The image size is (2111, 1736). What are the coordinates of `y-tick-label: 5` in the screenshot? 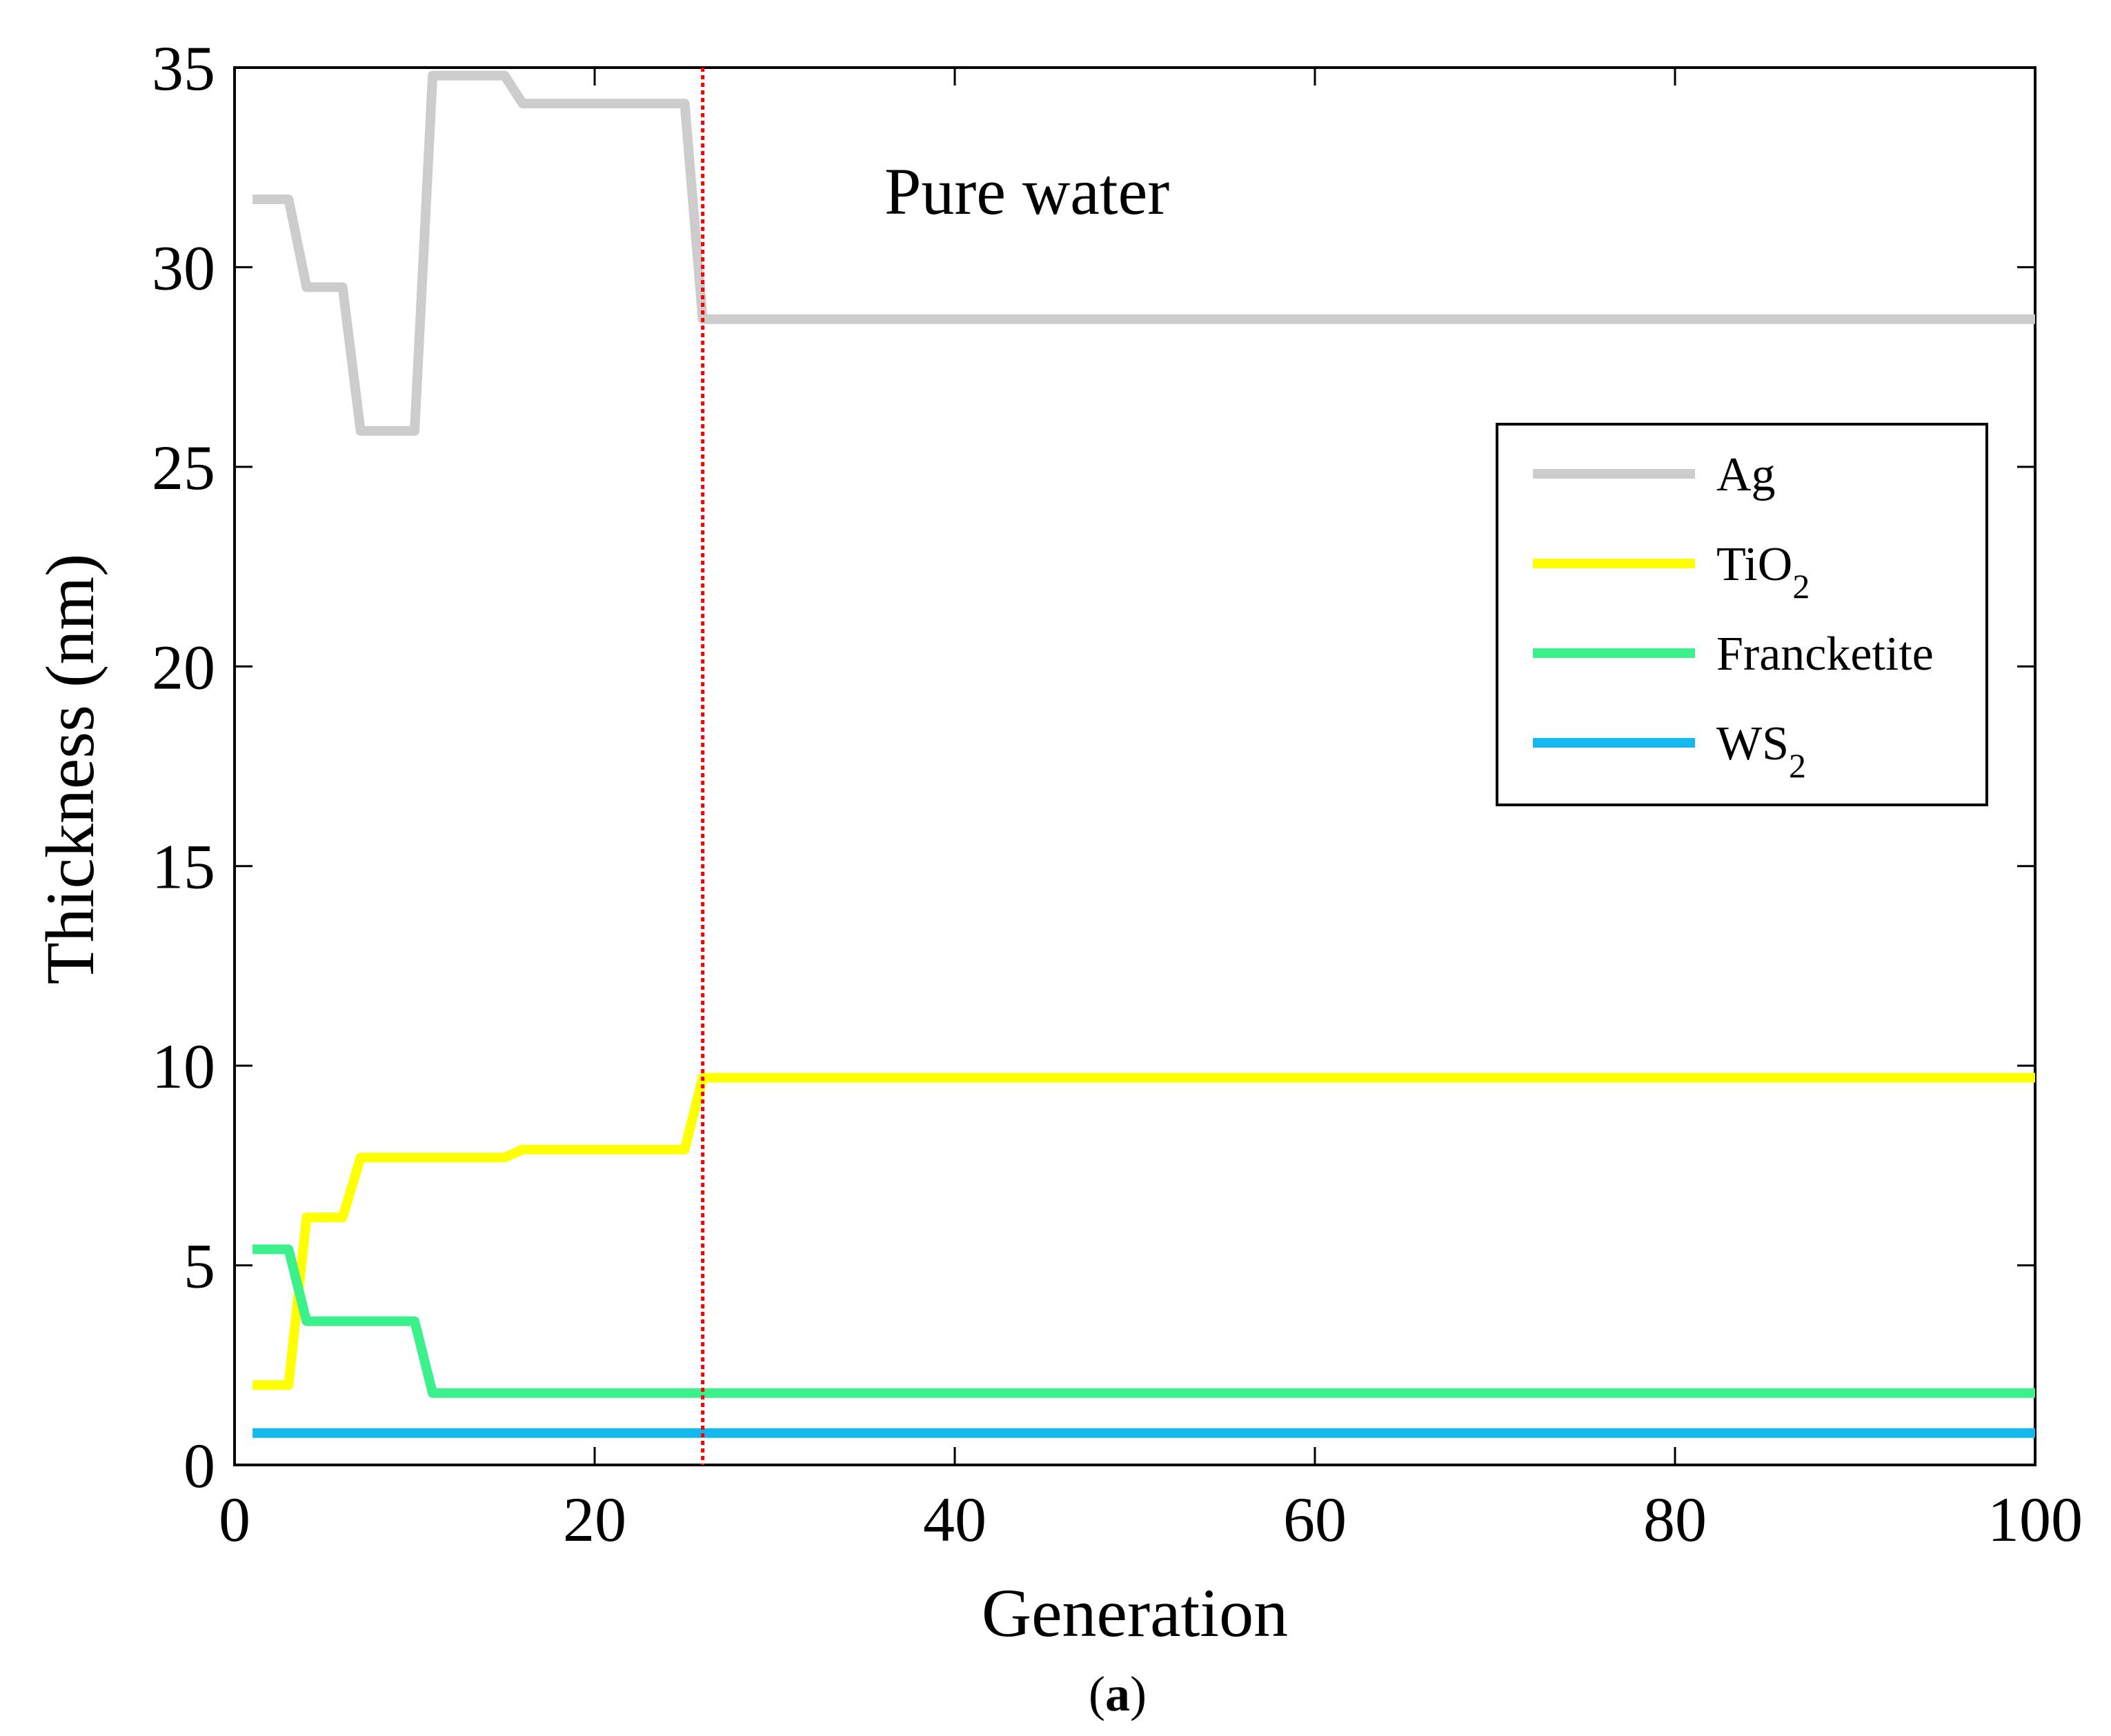 It's located at (199, 1266).